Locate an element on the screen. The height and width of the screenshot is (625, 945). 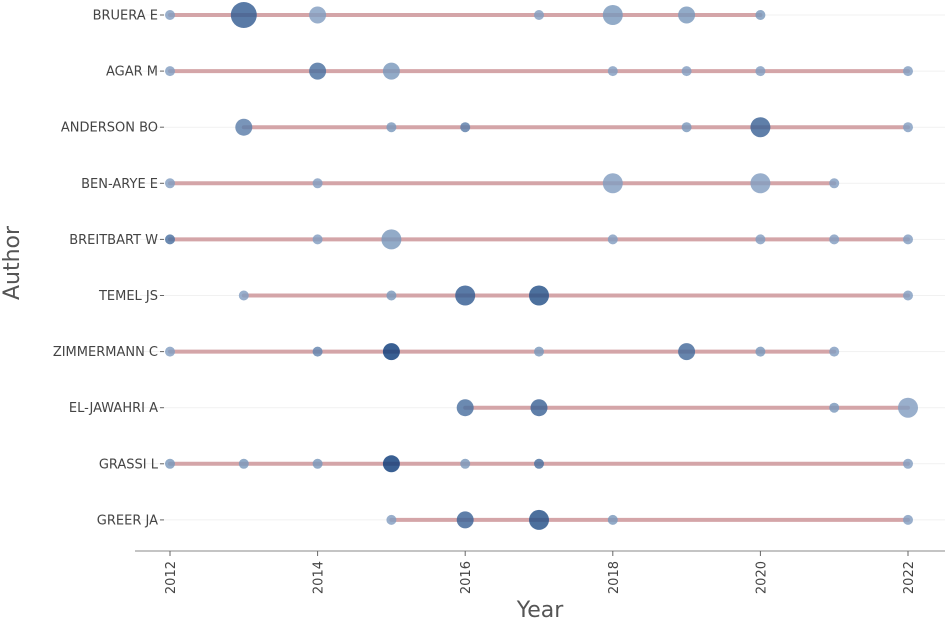
y-tick-label: TEMEL JS is located at coordinates (128, 296).